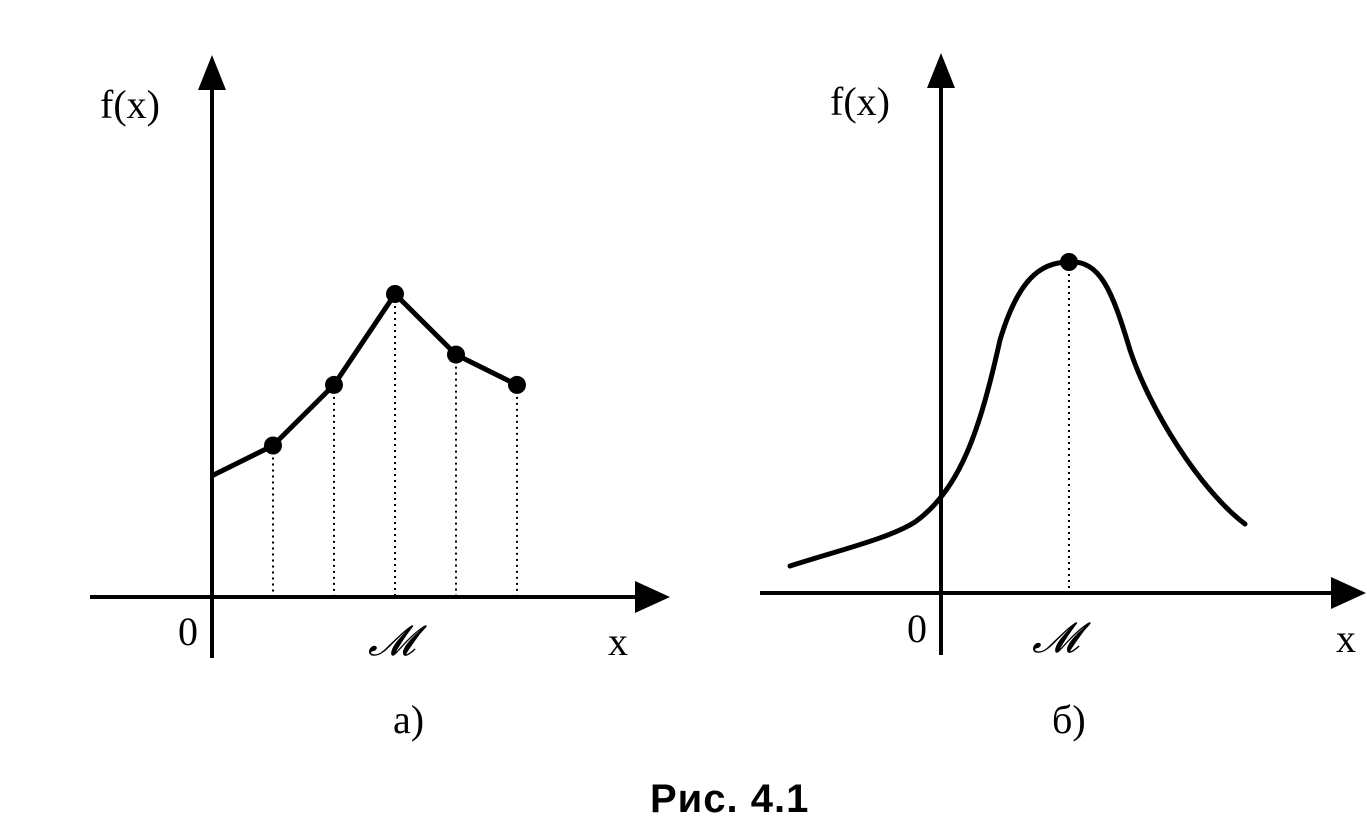 This screenshot has height=817, width=1367. Describe the element at coordinates (130, 104) in the screenshot. I see `panel-a-y-axis-label: f(x)` at that location.